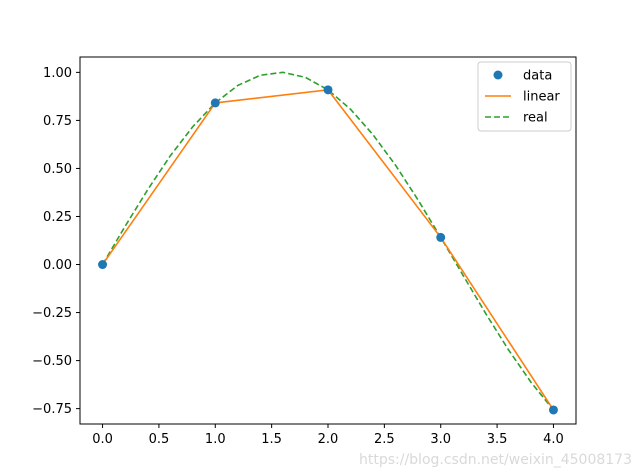 Image resolution: width=640 pixels, height=476 pixels. I want to click on y-tick-label: 0.00, so click(57, 265).